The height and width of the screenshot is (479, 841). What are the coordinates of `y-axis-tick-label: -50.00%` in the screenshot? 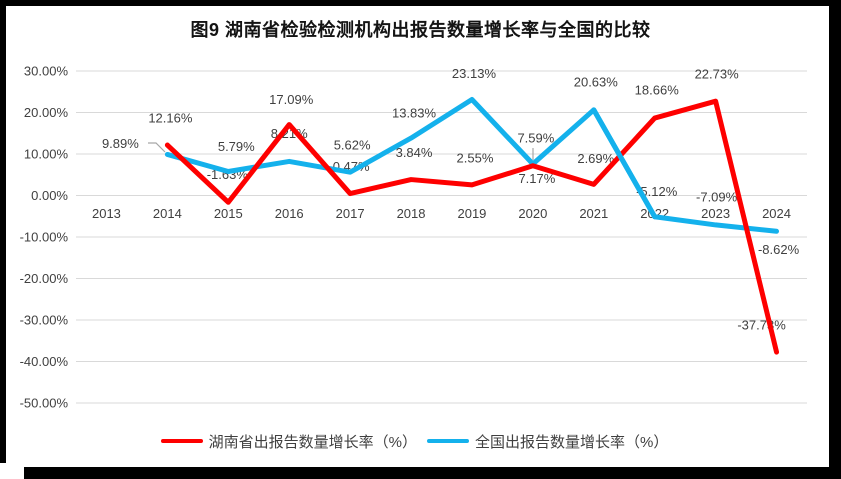 It's located at (44, 403).